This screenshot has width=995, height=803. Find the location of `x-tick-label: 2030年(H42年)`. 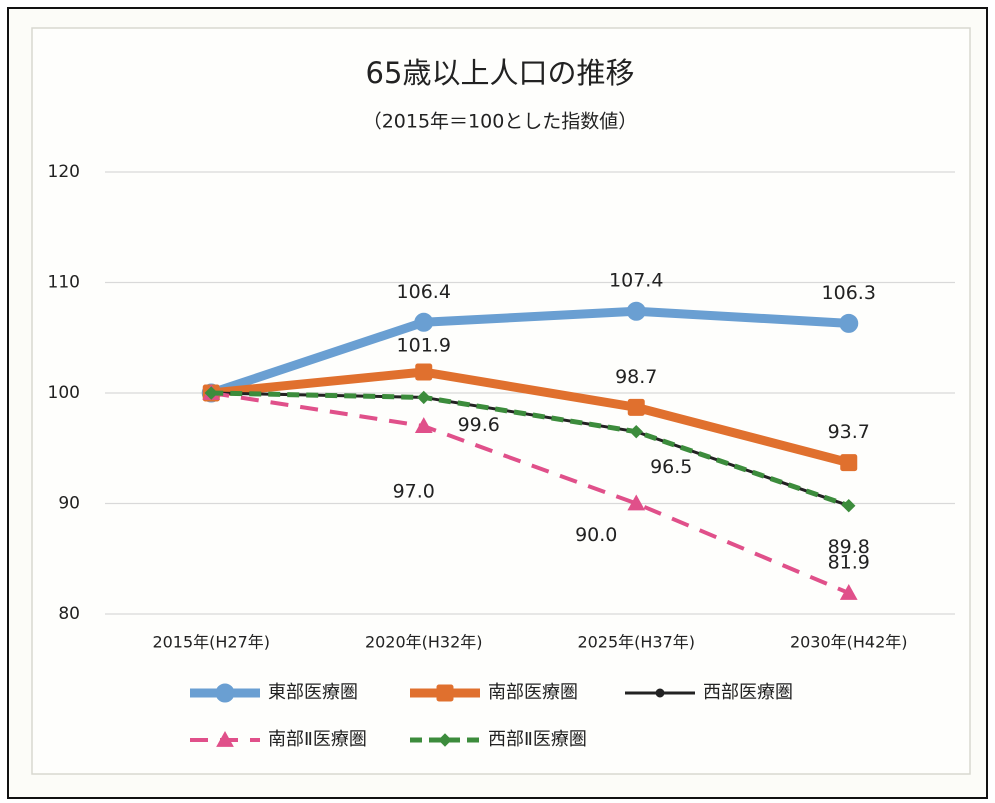

x-tick-label: 2030年(H42年) is located at coordinates (849, 642).